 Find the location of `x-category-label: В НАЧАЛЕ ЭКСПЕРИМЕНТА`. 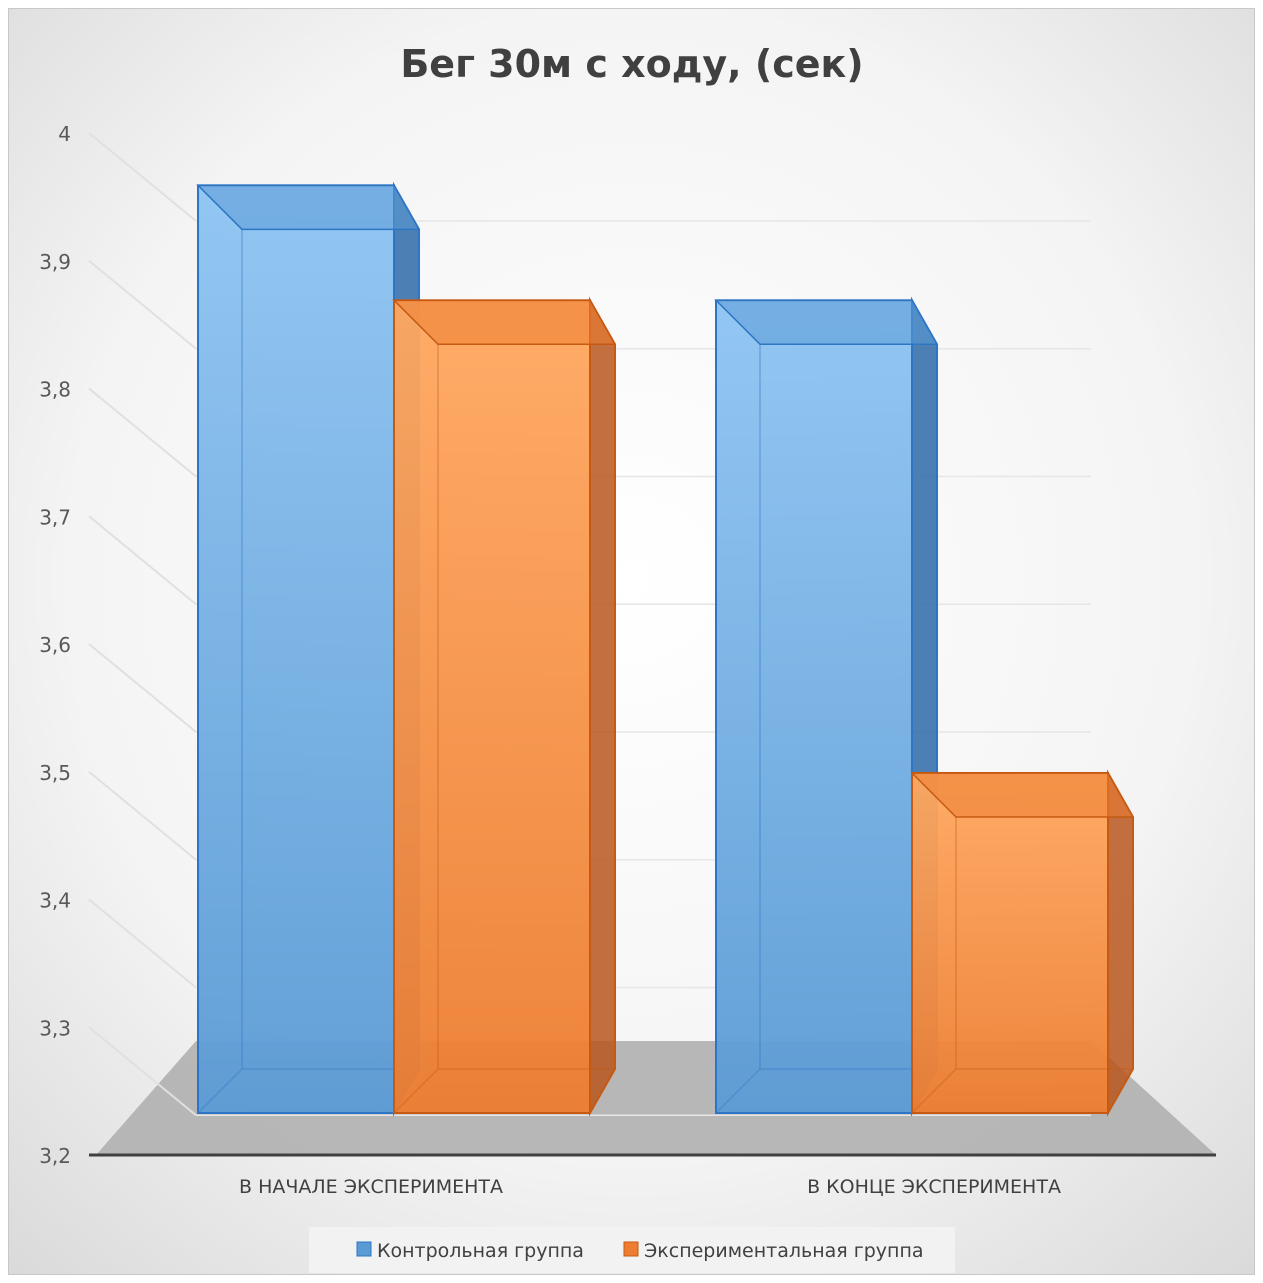

x-category-label: В НАЧАЛЕ ЭКСПЕРИМЕНТА is located at coordinates (371, 1187).